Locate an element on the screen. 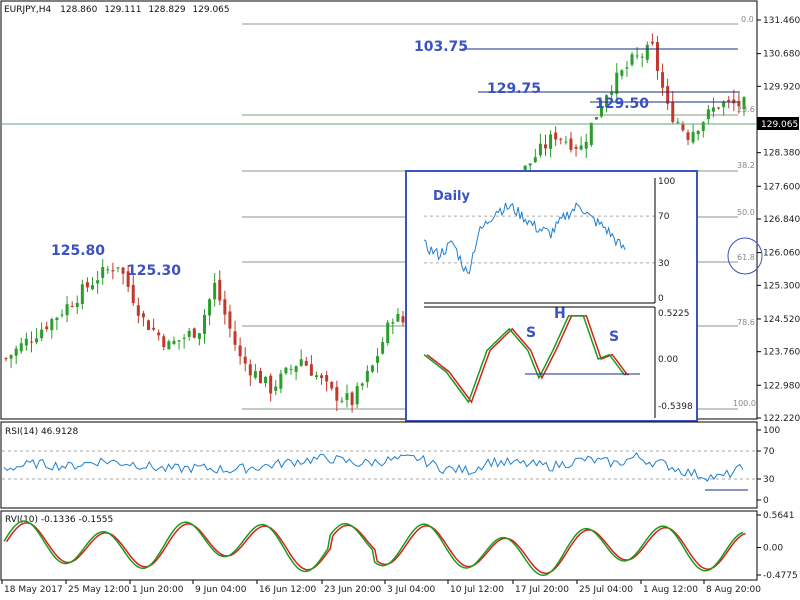 The width and height of the screenshot is (800, 600). time-tick-label: 17 Jul 20:00 is located at coordinates (542, 590).